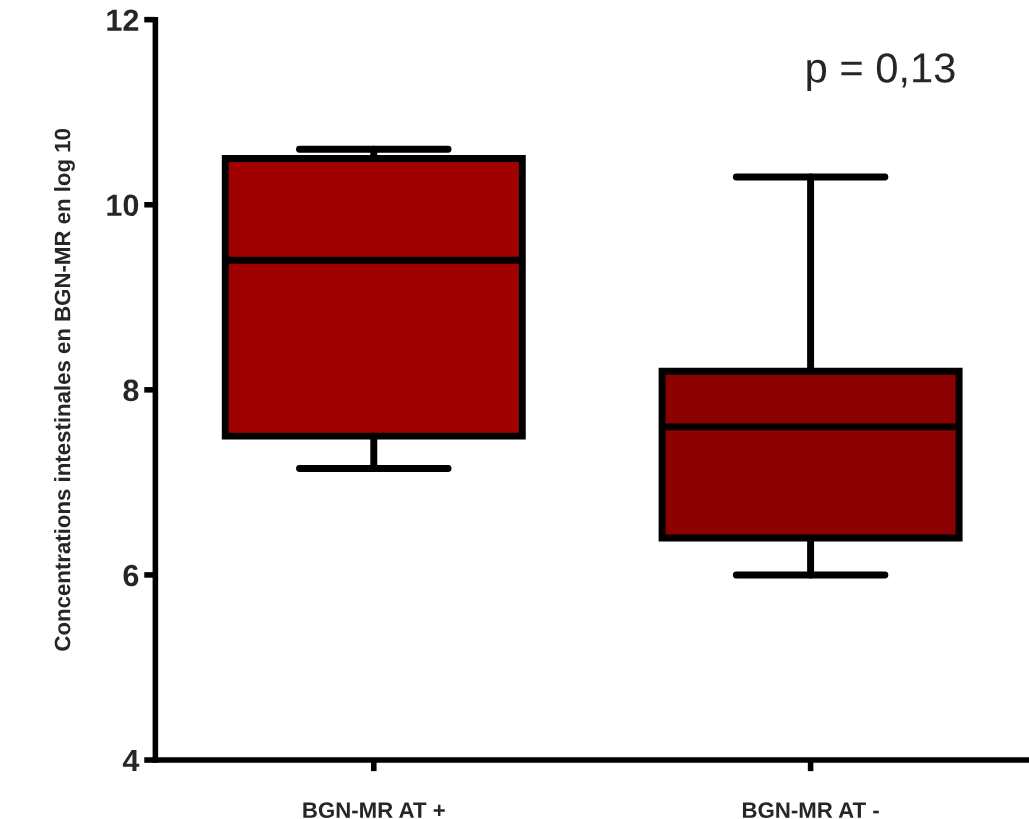 This screenshot has width=1029, height=819. Describe the element at coordinates (131, 761) in the screenshot. I see `y-tick-label: 4` at that location.